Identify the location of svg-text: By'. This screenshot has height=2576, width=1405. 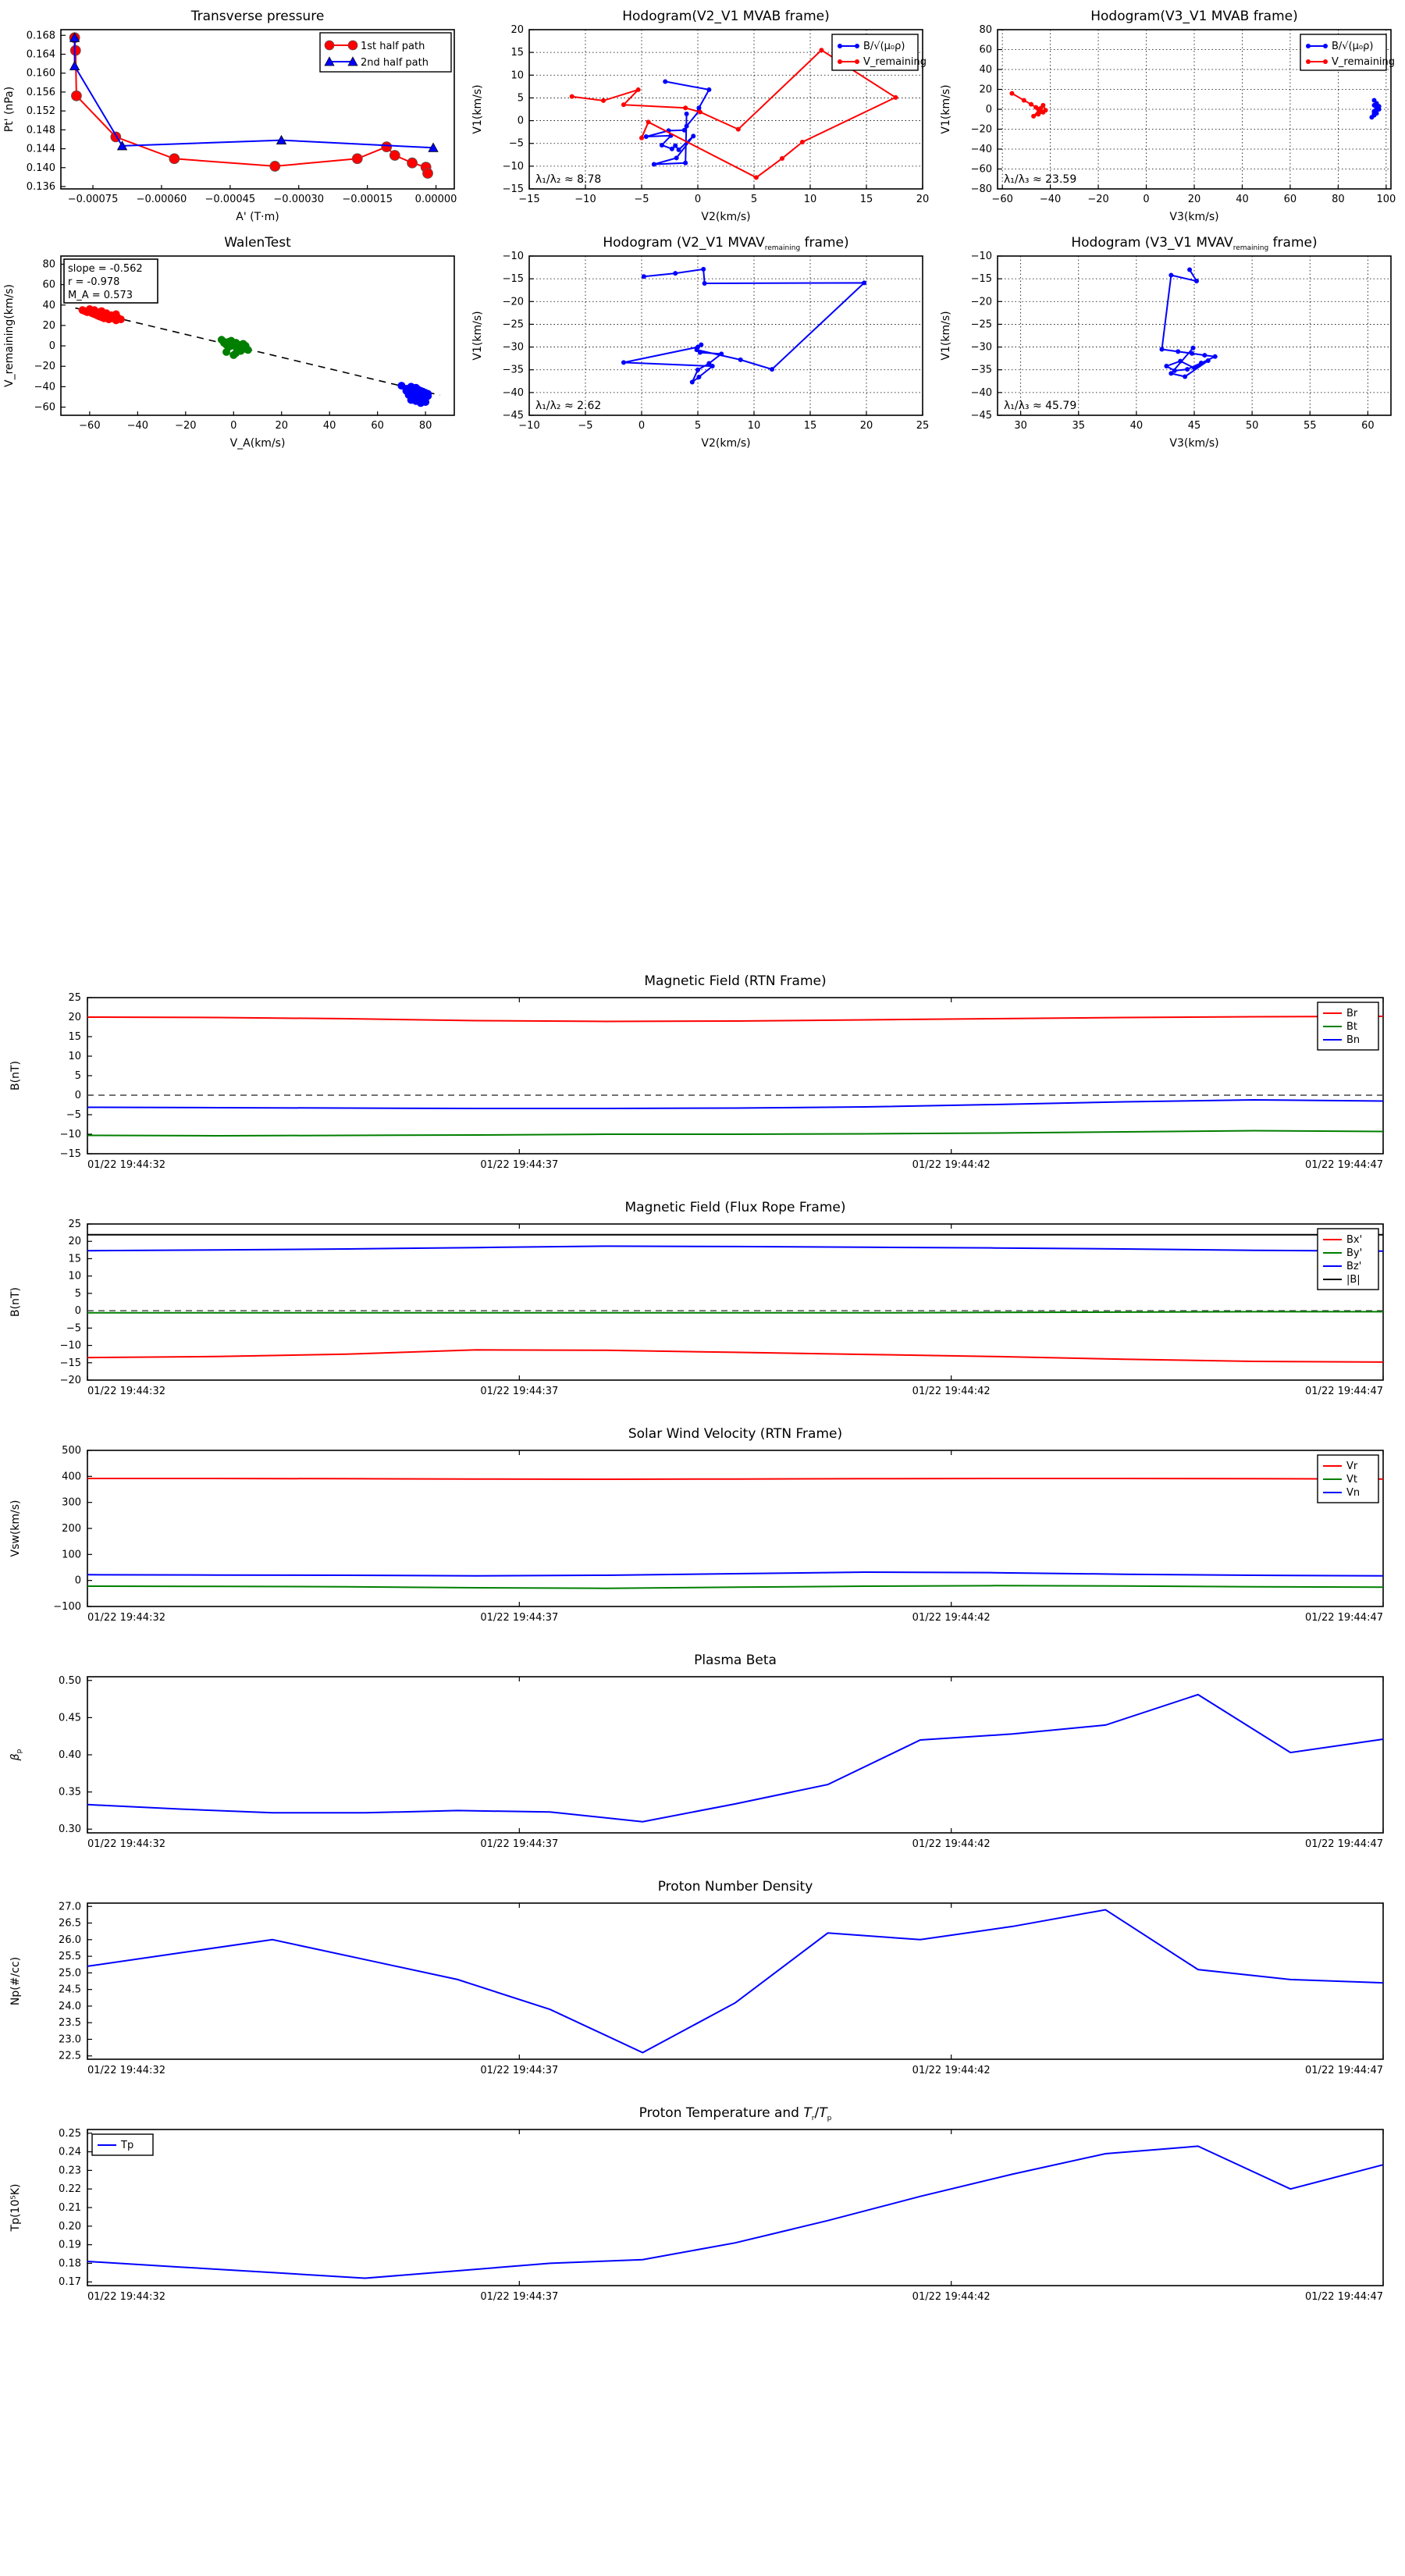
(1354, 1253).